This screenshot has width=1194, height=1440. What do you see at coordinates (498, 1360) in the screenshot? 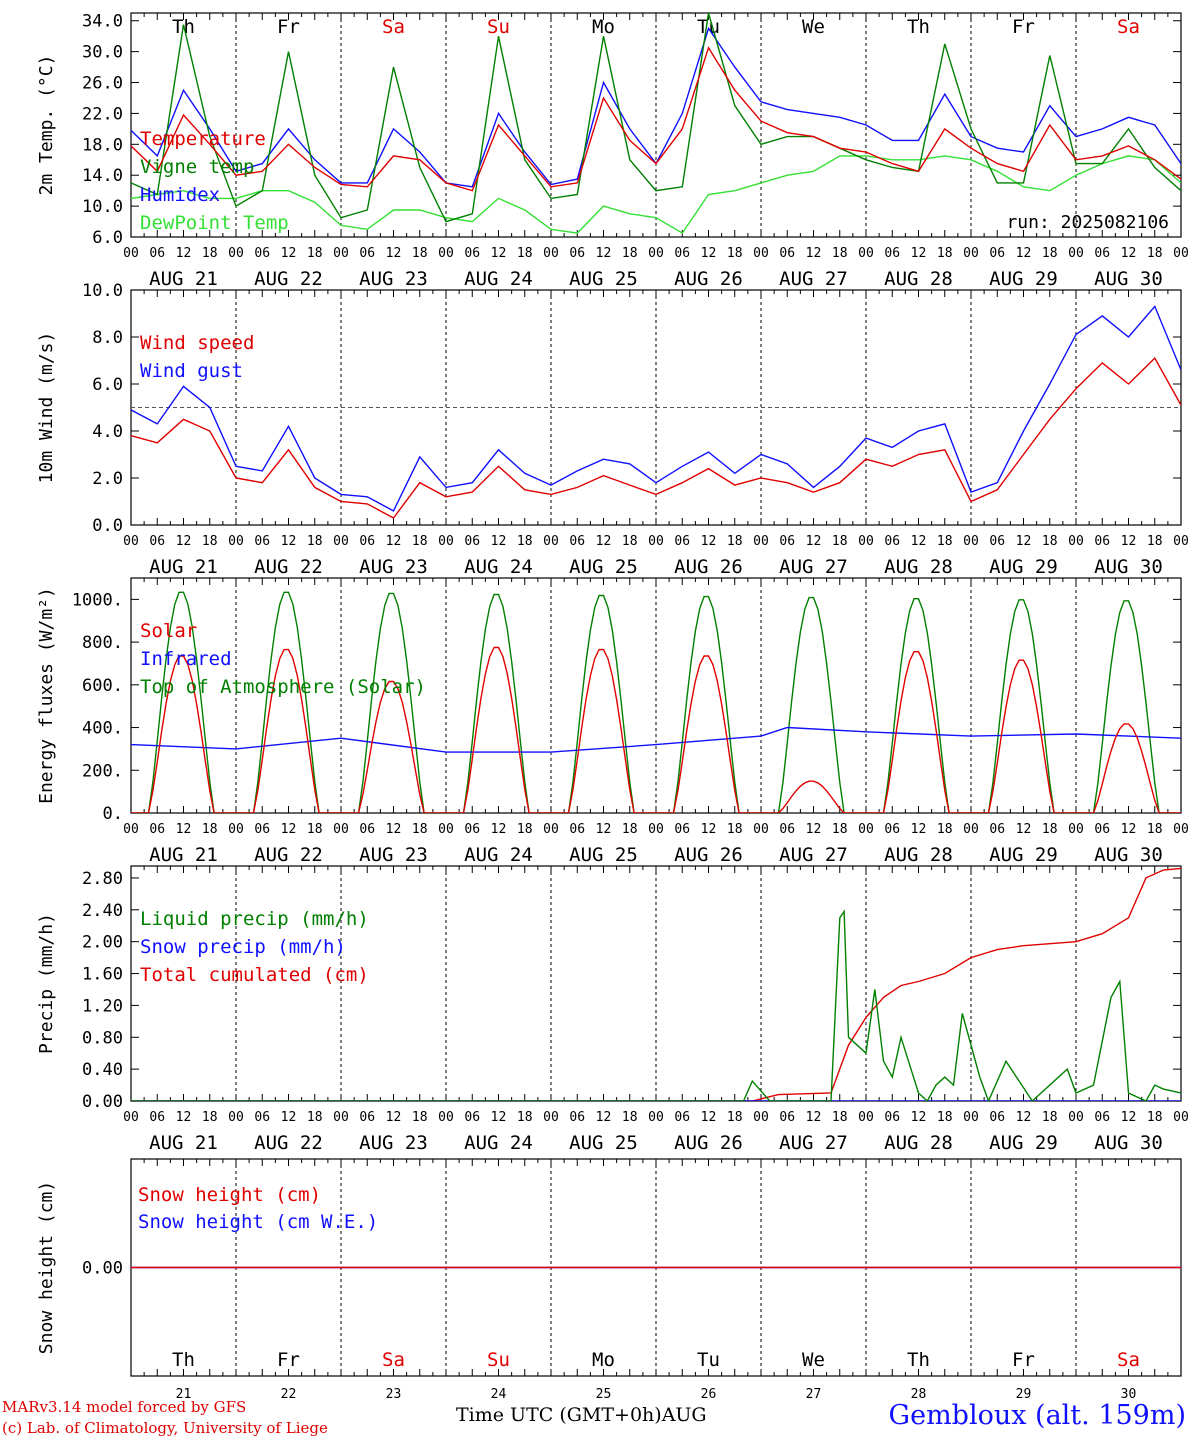
I see `weekday-label: Su` at bounding box center [498, 1360].